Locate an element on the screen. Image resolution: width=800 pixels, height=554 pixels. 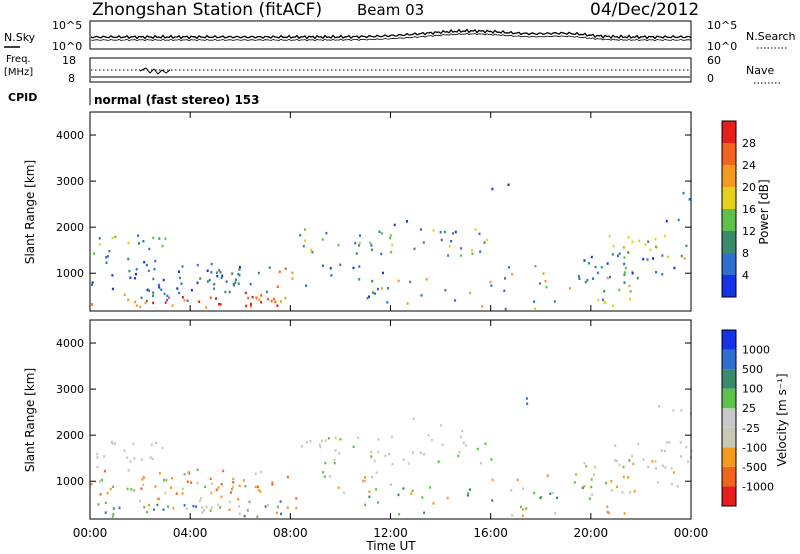
freq-right-tick-bottom: 0 is located at coordinates (710, 78).